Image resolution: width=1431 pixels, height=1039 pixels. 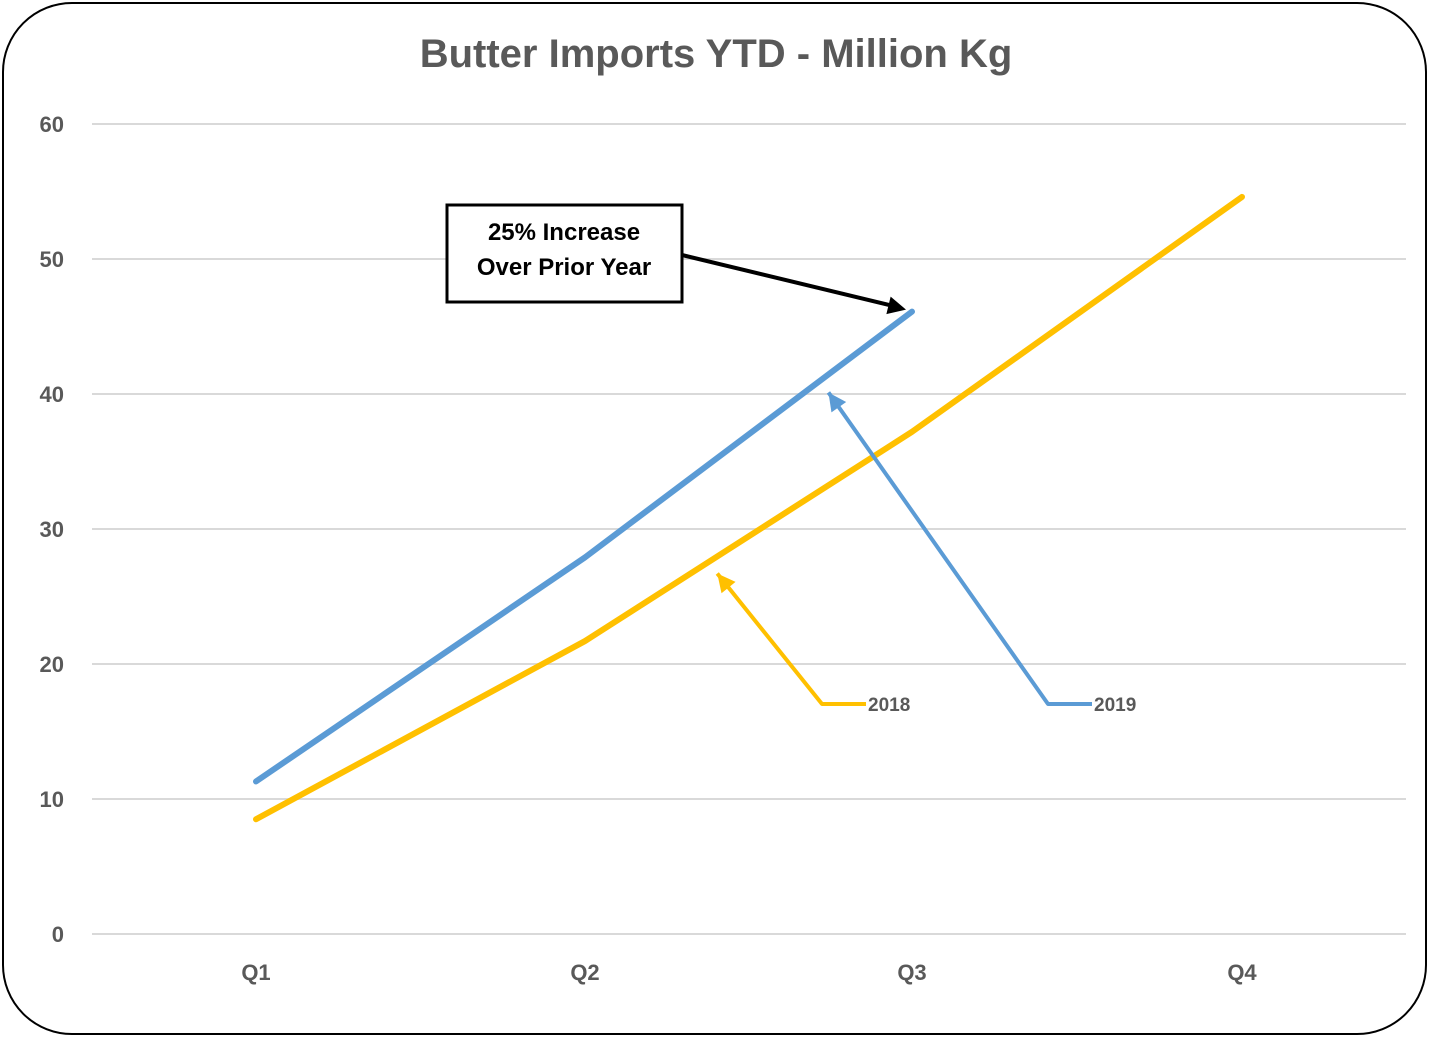 What do you see at coordinates (52, 664) in the screenshot?
I see `y-tick-label: 20` at bounding box center [52, 664].